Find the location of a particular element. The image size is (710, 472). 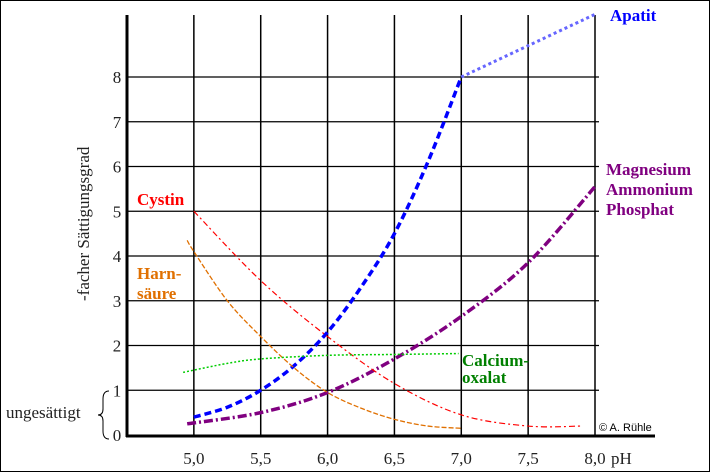

y-tick-label: 4 is located at coordinates (117, 256).